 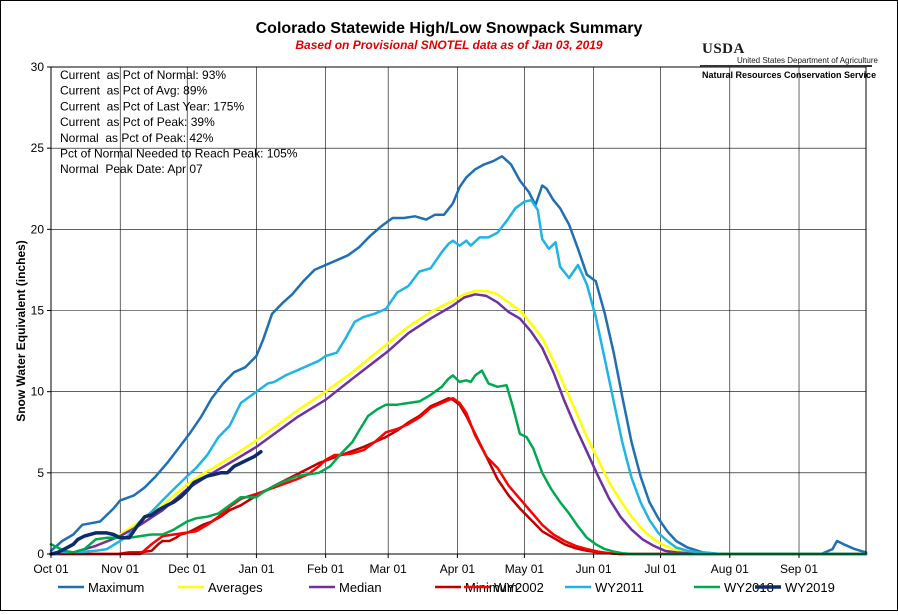 I want to click on stat-line: Current as Pct of Last Year: 175%, so click(x=152, y=106).